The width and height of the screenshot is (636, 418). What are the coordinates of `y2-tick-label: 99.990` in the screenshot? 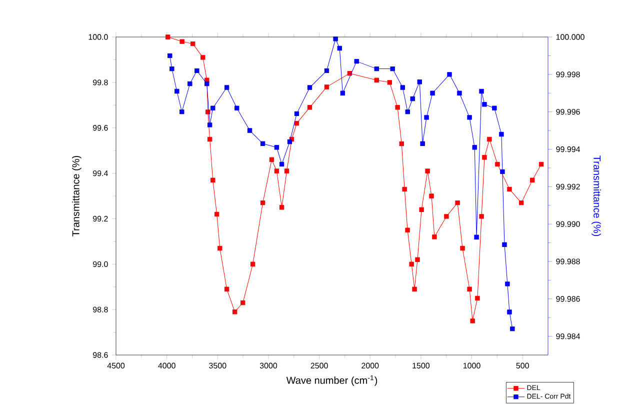 It's located at (568, 224).